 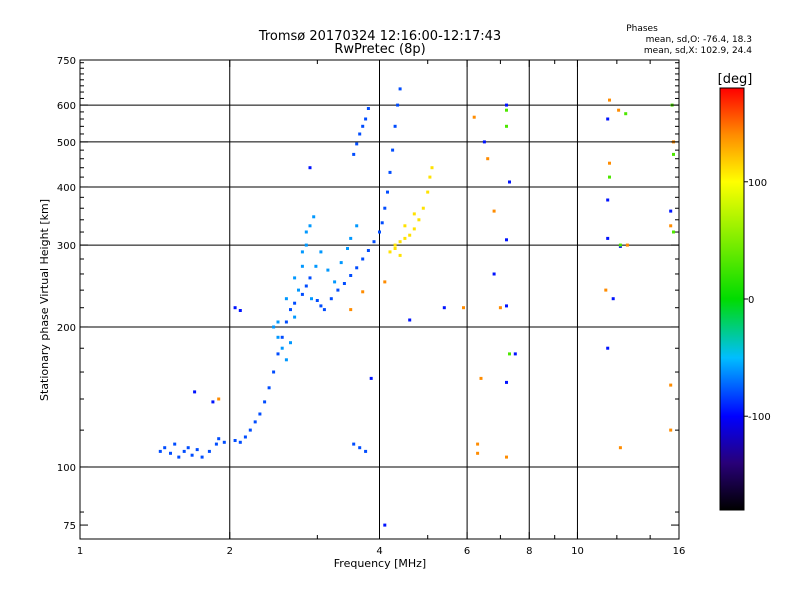 What do you see at coordinates (66, 246) in the screenshot?
I see `y-tick-label: 300` at bounding box center [66, 246].